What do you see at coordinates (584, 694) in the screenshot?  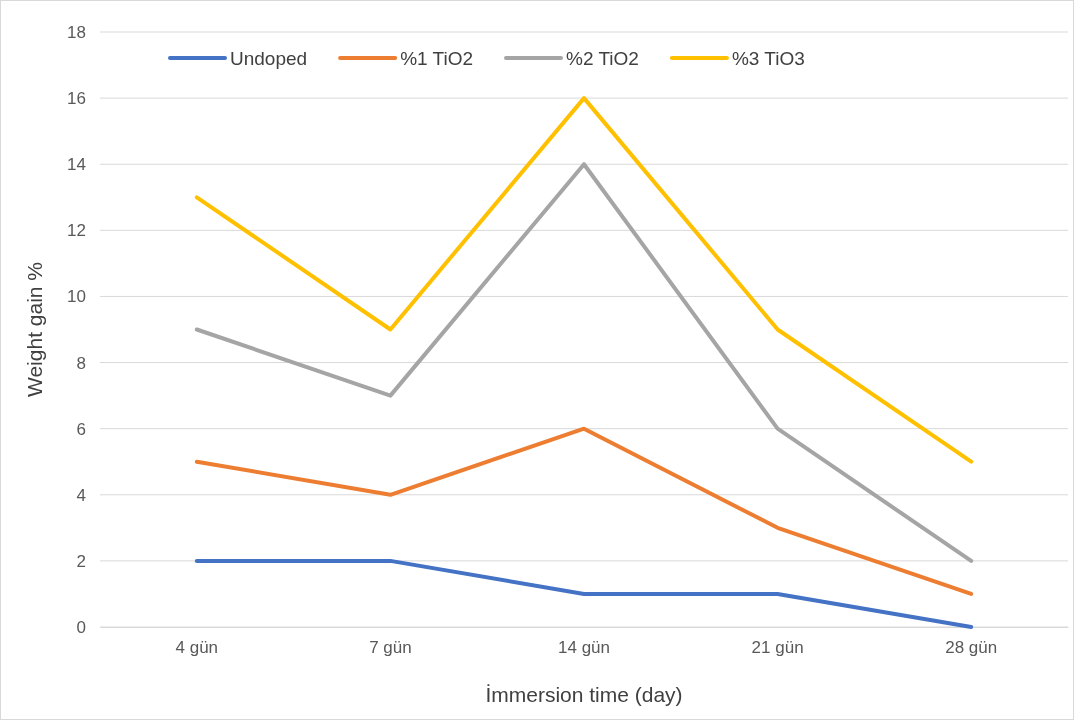 I see `x-axis-title: İmmersion time (day)` at bounding box center [584, 694].